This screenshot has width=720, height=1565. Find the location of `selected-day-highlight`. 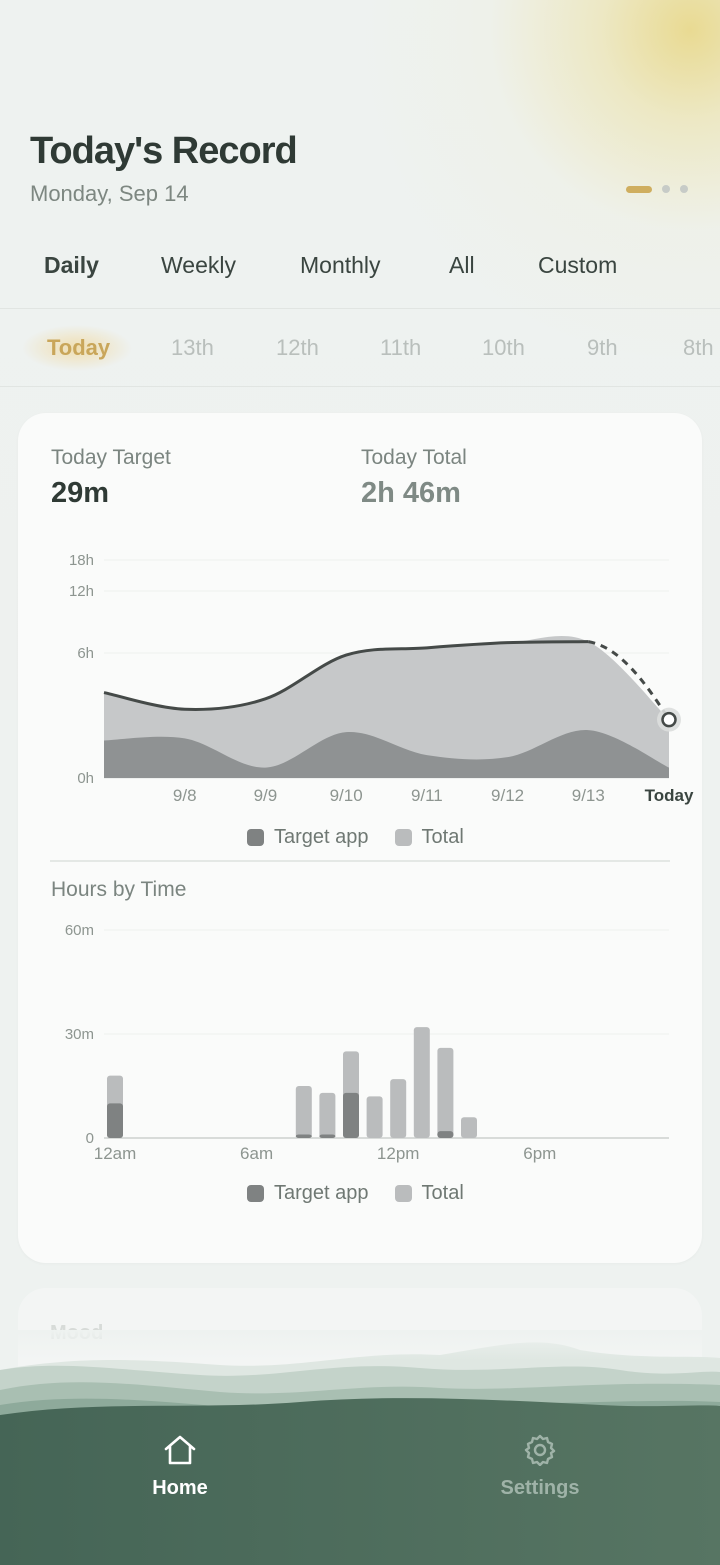

selected-day-highlight is located at coordinates (77, 348).